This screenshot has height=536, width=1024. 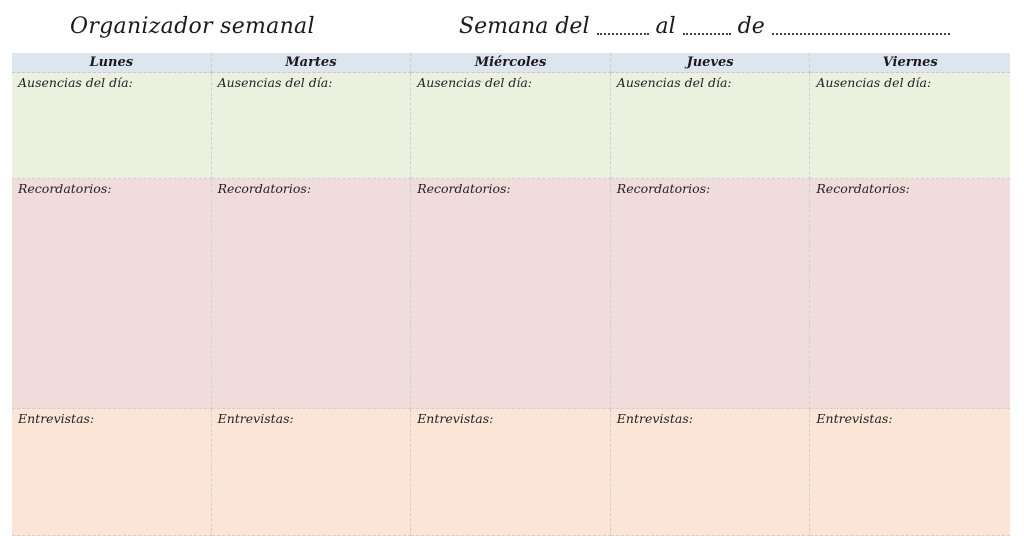 I want to click on day-header-friday: Viernes, so click(x=910, y=63).